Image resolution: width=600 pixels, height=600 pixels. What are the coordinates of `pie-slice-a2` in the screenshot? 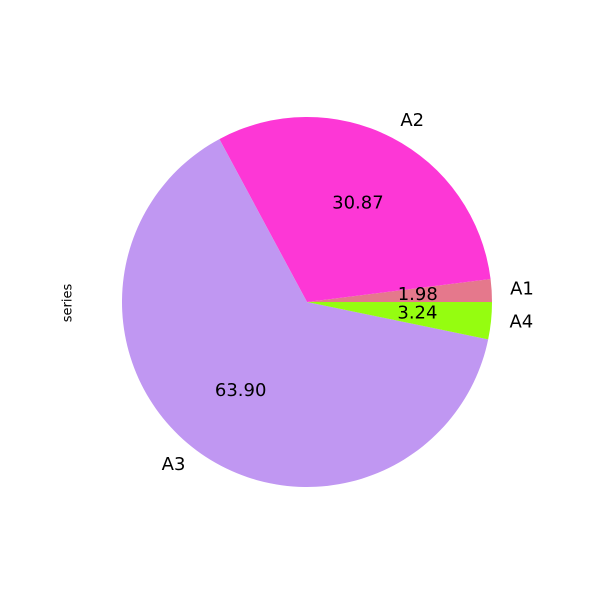 It's located at (355, 209).